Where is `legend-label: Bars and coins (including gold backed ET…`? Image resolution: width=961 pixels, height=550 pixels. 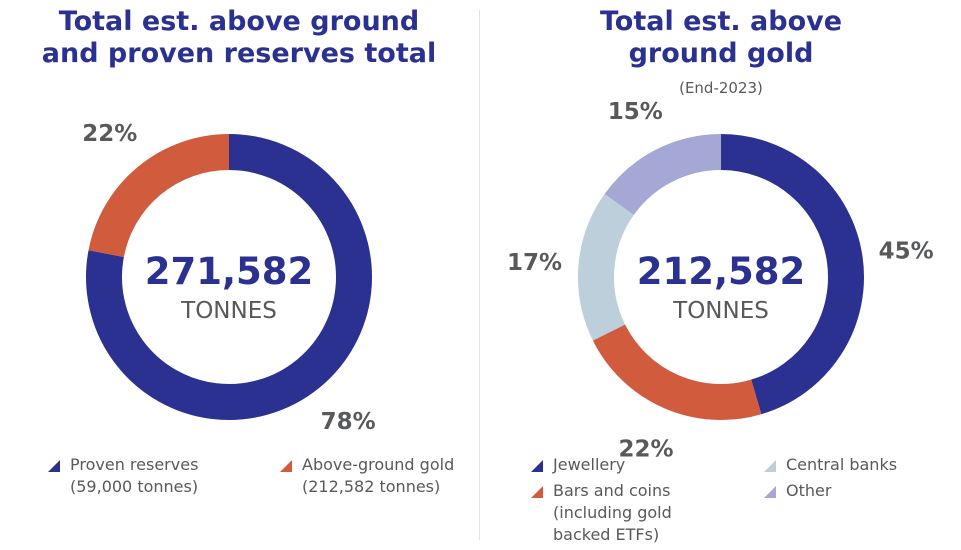 legend-label: Bars and coins (including gold backed ET… is located at coordinates (612, 512).